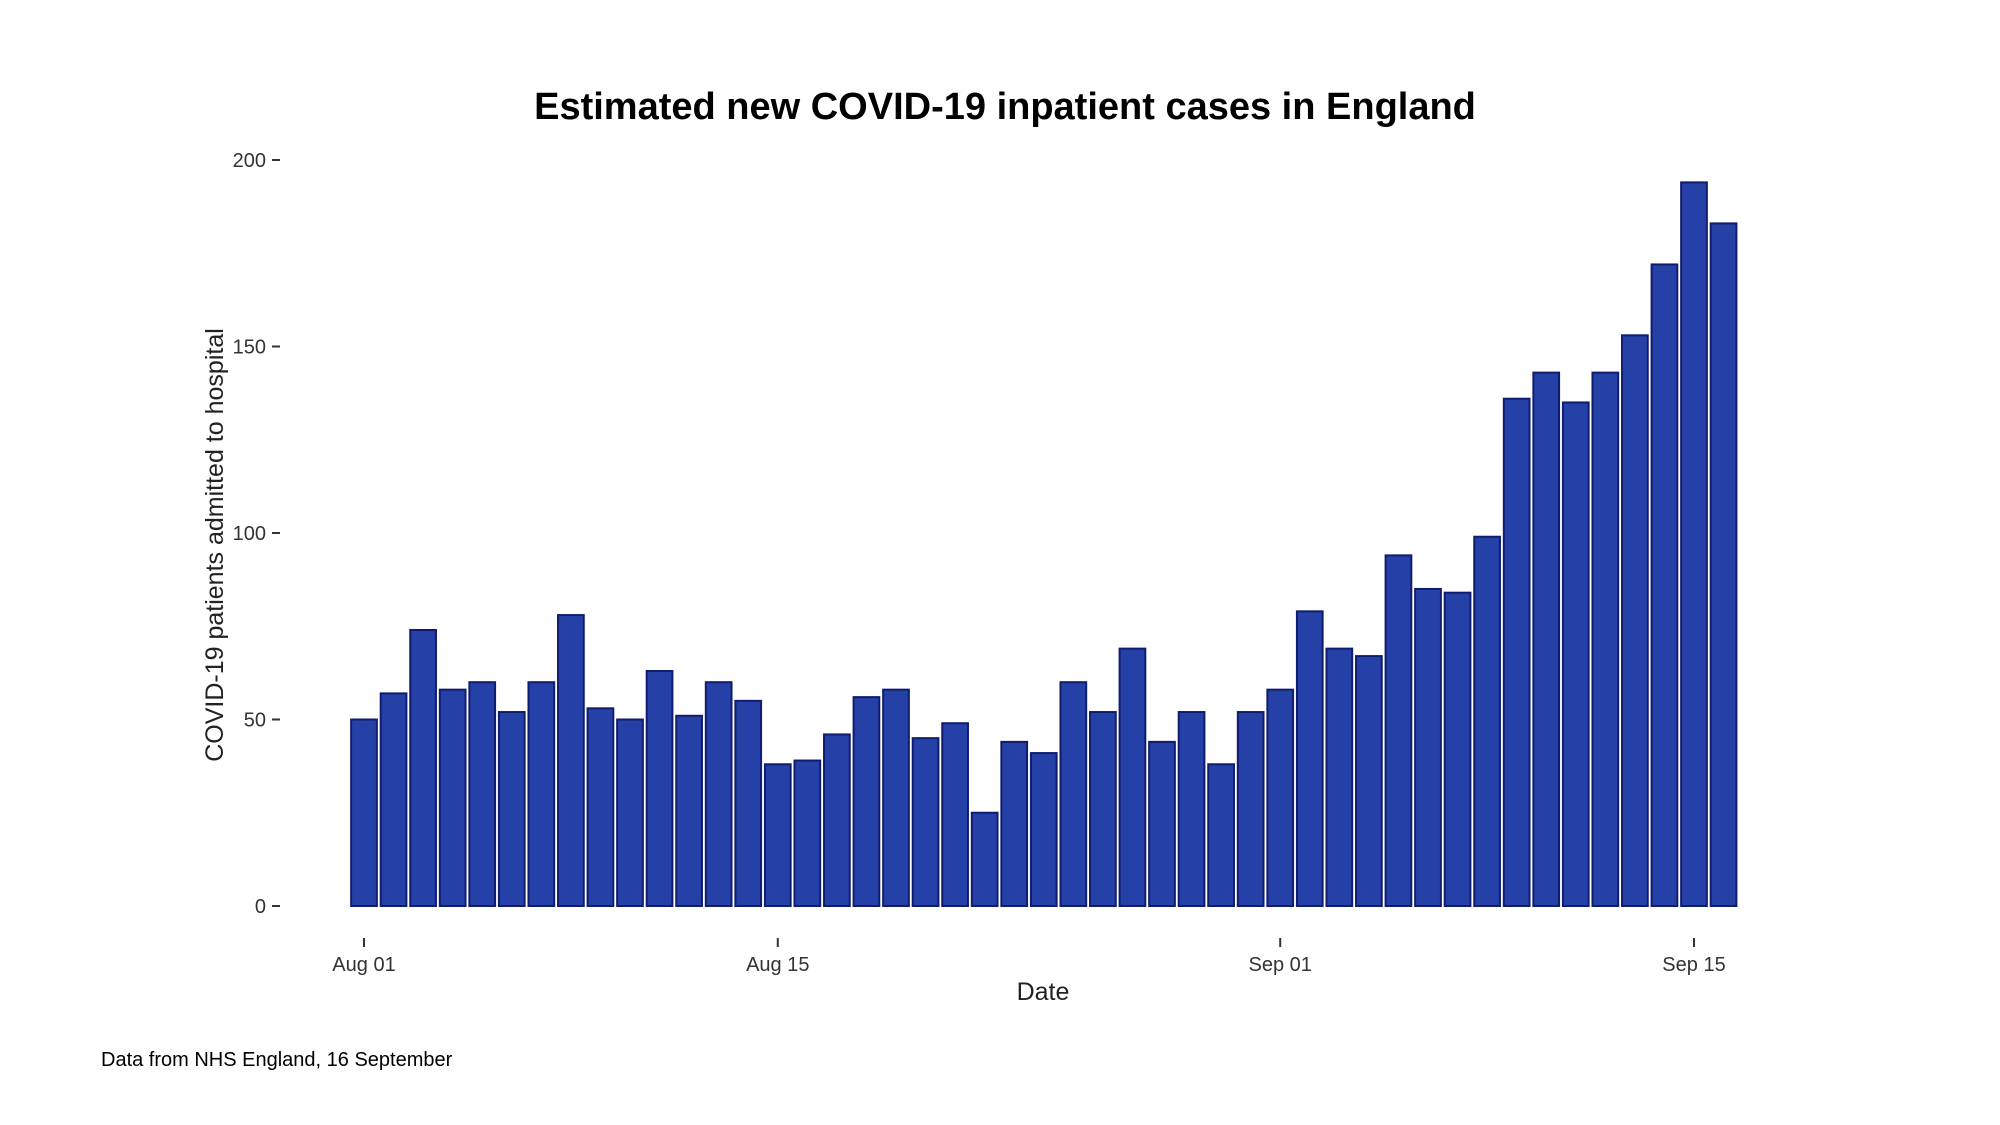 The height and width of the screenshot is (1125, 2000). Describe the element at coordinates (1043, 992) in the screenshot. I see `x-axis-label: Date` at that location.